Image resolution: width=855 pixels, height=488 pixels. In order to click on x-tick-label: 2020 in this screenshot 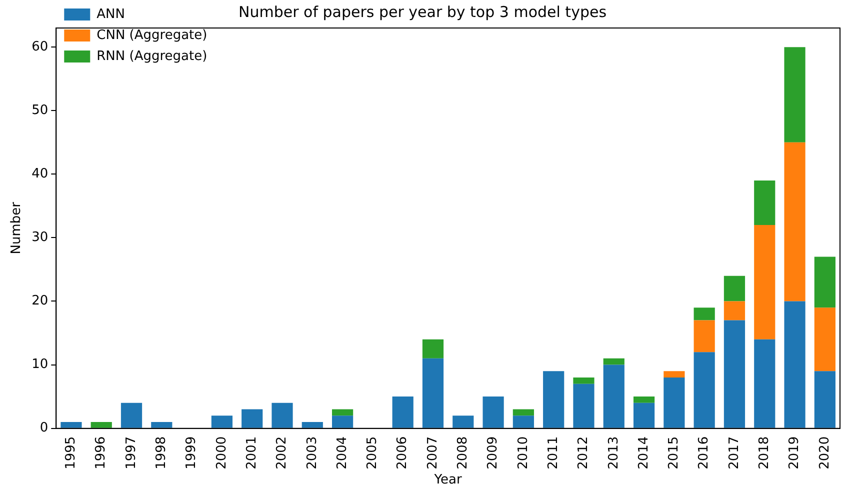, I will do `click(824, 453)`.